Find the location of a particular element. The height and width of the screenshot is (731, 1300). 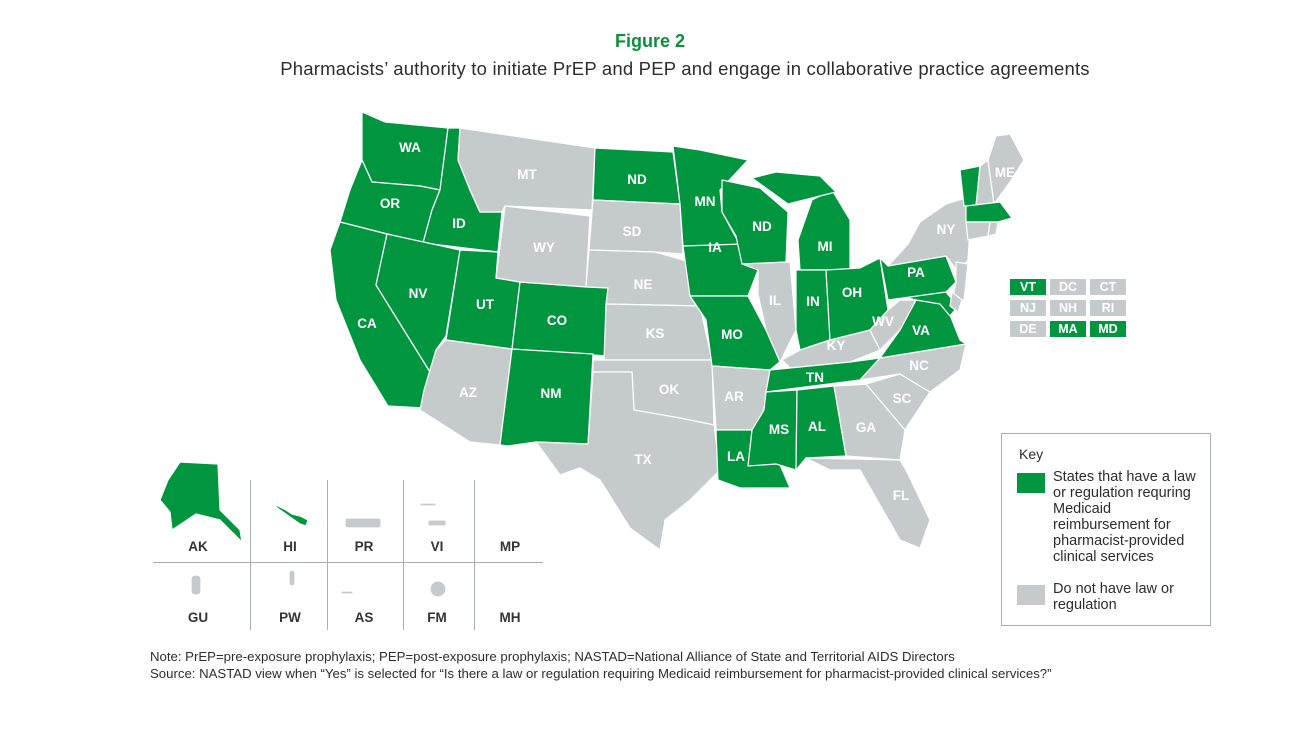

svg-text: IN is located at coordinates (813, 301).